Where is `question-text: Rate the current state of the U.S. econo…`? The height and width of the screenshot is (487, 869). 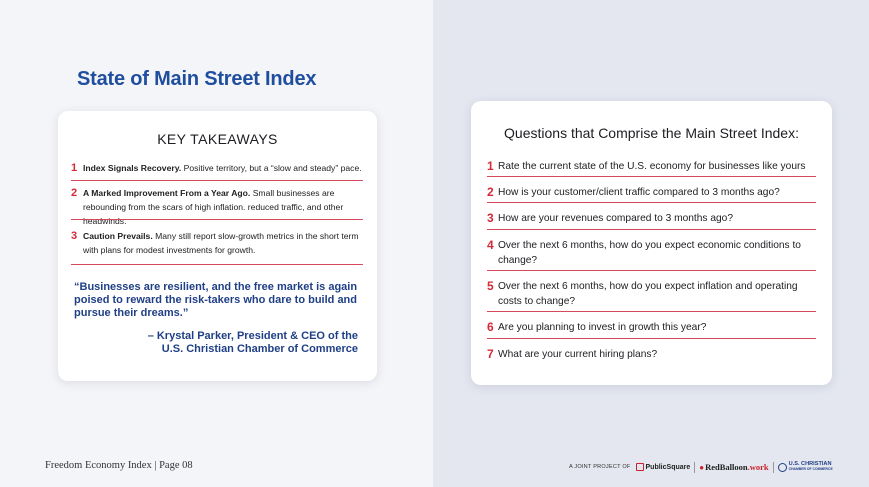 question-text: Rate the current state of the U.S. econo… is located at coordinates (652, 166).